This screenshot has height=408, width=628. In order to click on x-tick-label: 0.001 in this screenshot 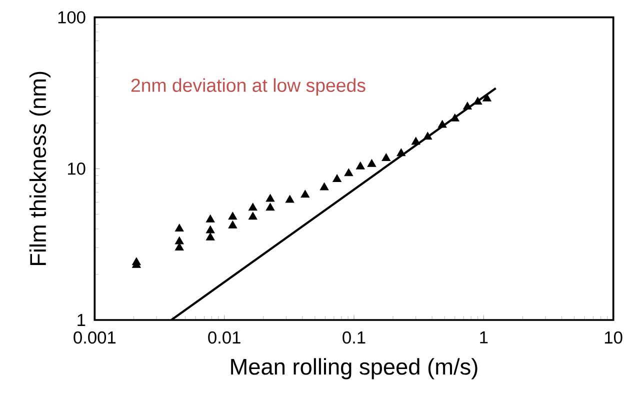, I will do `click(95, 337)`.